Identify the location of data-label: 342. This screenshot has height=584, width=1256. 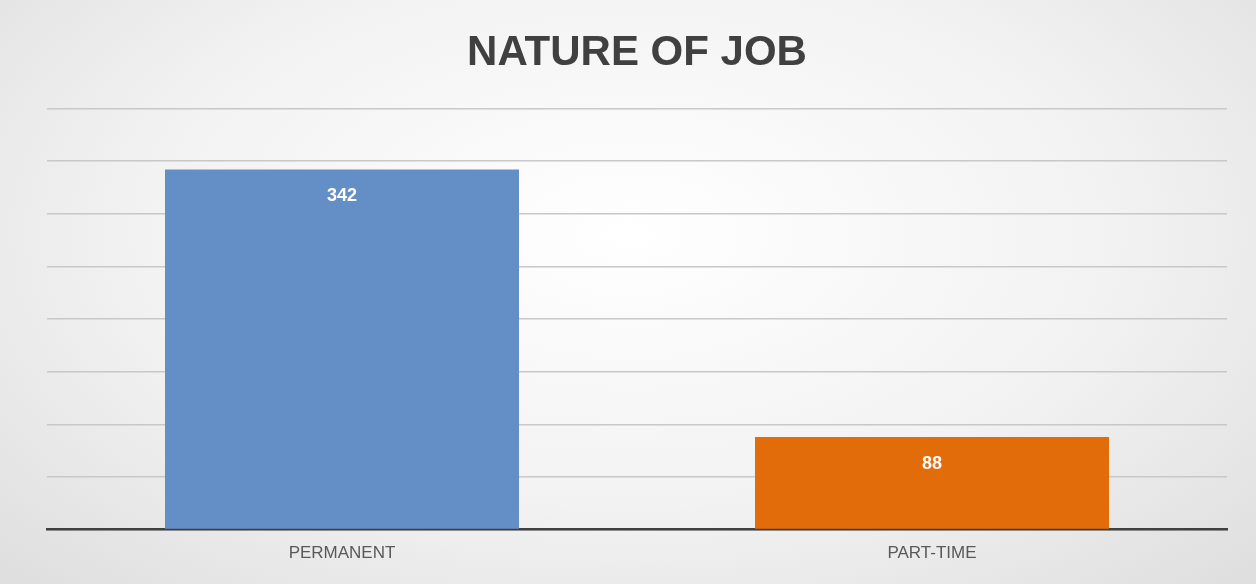
(342, 195).